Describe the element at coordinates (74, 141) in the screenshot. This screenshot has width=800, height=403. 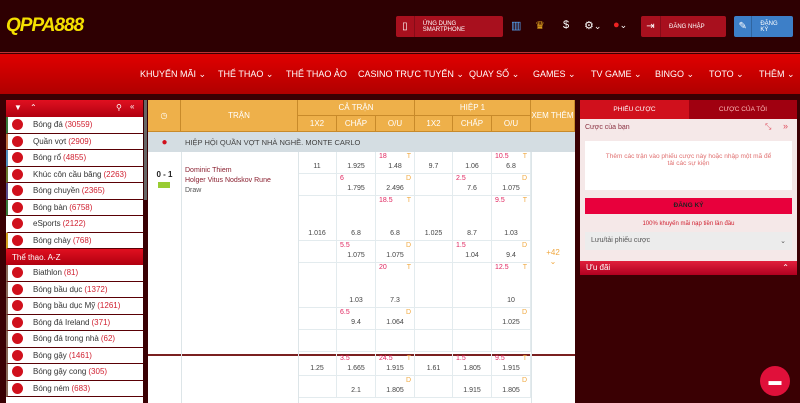
I see `sidebar-item: Quần vợt (2909)` at that location.